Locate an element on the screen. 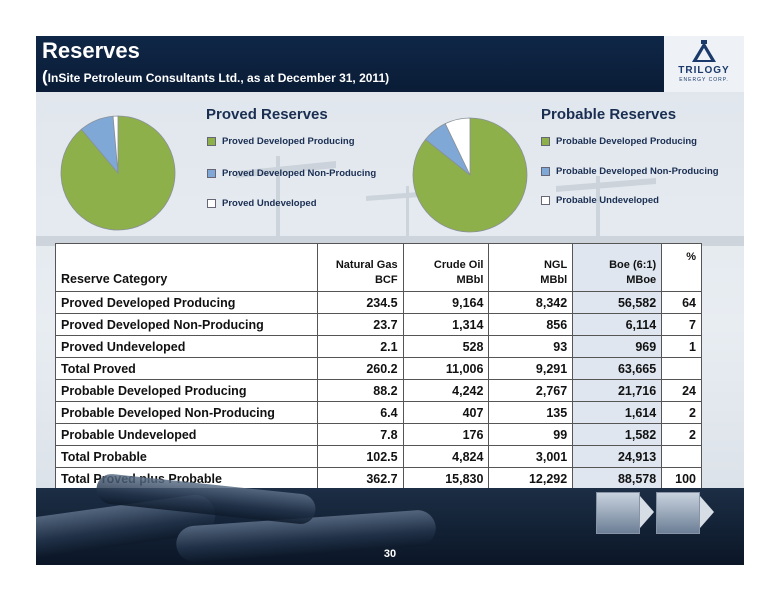 The image size is (776, 600). proved-pie-chart is located at coordinates (118, 173).